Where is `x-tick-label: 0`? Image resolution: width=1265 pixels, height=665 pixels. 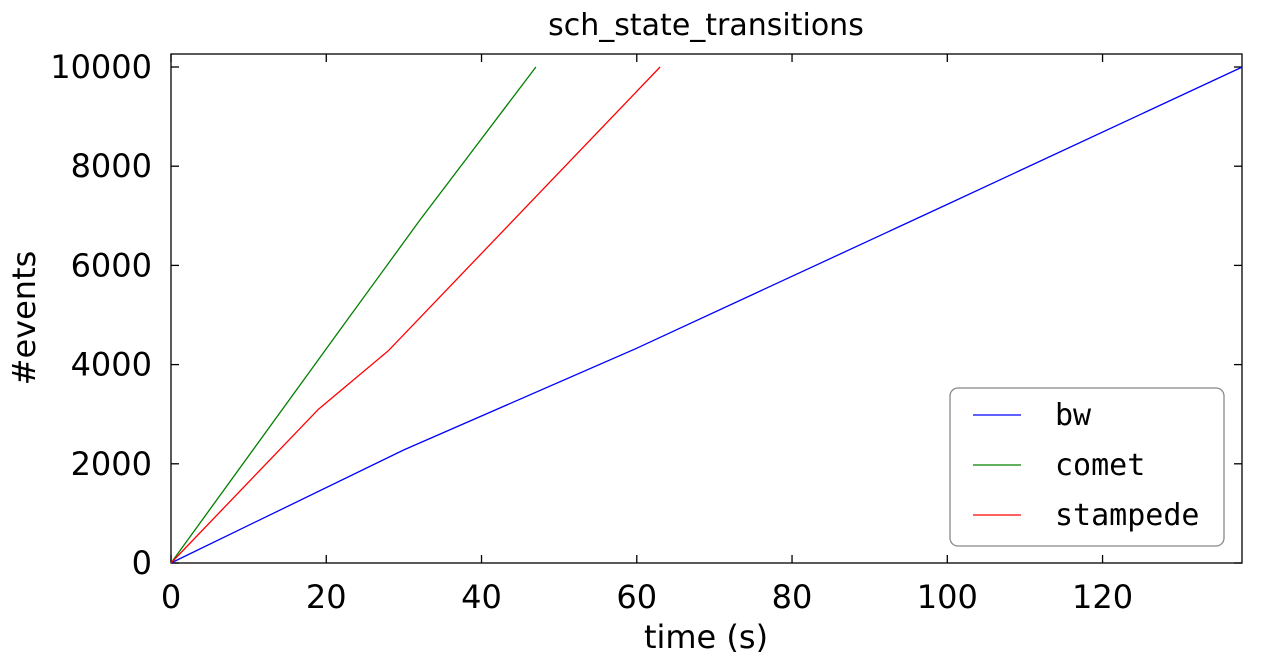
x-tick-label: 0 is located at coordinates (171, 597).